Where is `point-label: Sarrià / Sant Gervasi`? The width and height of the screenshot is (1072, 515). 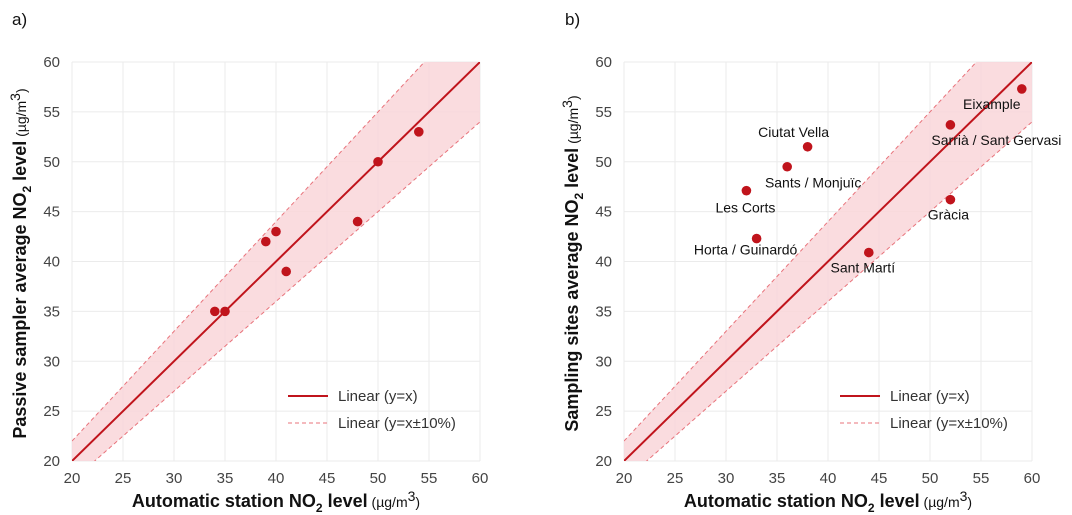
point-label: Sarrià / Sant Gervasi is located at coordinates (996, 140).